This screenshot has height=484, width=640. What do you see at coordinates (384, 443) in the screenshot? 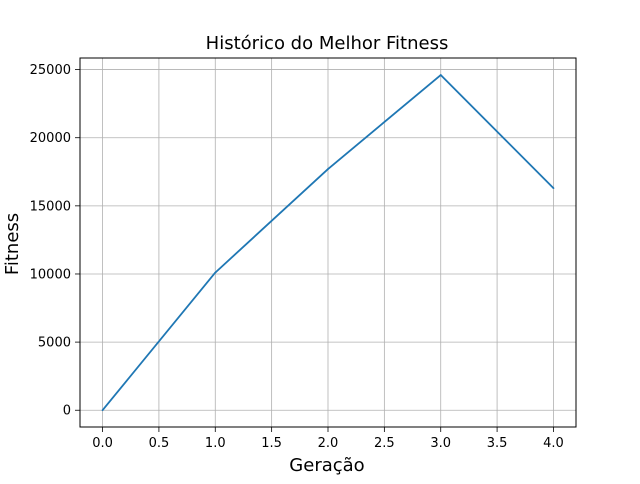
I see `x-tick-label: 2.5` at bounding box center [384, 443].